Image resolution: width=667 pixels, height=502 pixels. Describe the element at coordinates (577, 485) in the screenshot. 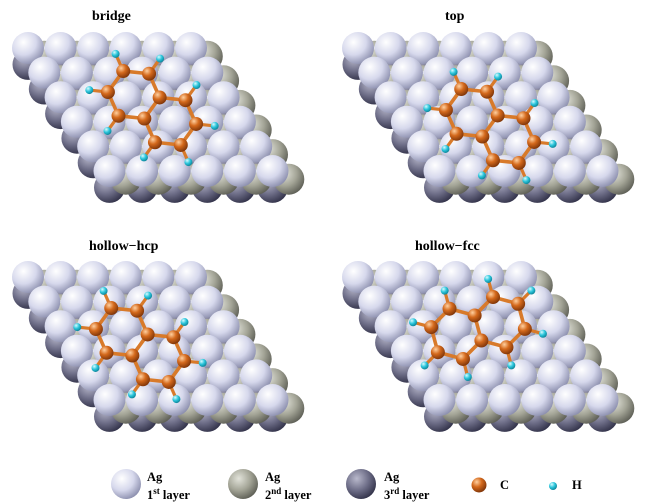

I see `legend-label-hydrogen: H` at that location.